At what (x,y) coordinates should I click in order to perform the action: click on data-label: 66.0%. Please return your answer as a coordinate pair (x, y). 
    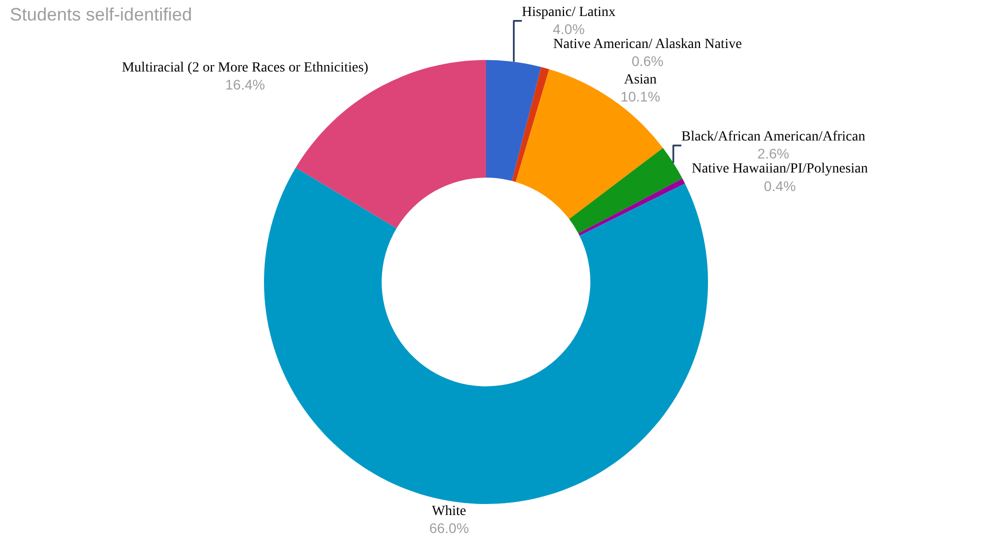
    Looking at the image, I should click on (449, 528).